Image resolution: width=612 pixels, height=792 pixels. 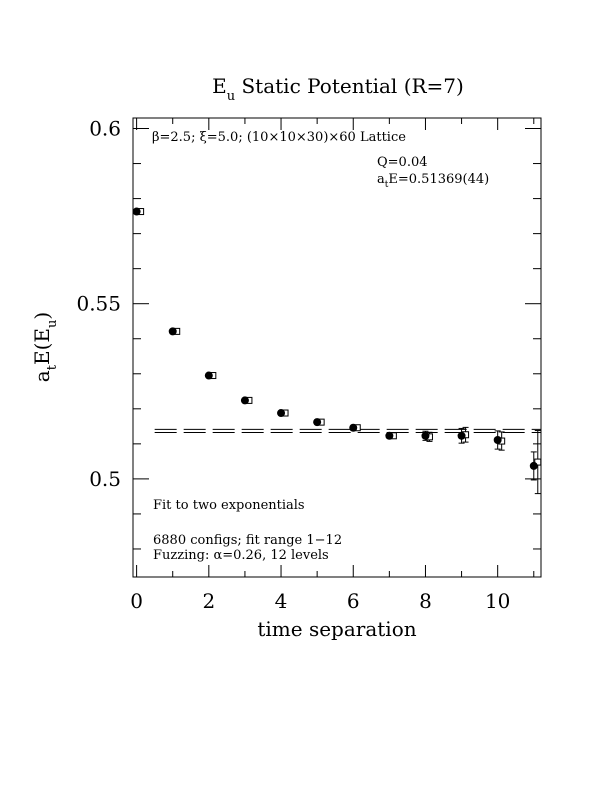 I want to click on y-label-a: a, so click(x=42, y=376).